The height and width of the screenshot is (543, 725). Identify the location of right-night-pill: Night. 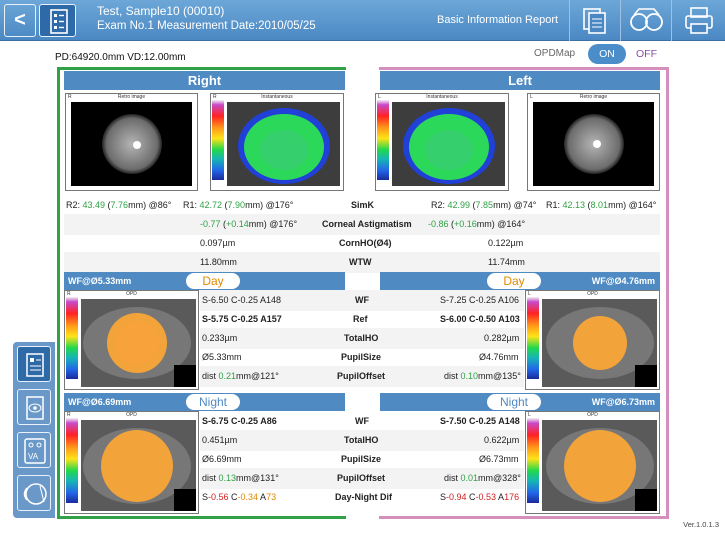
(213, 402).